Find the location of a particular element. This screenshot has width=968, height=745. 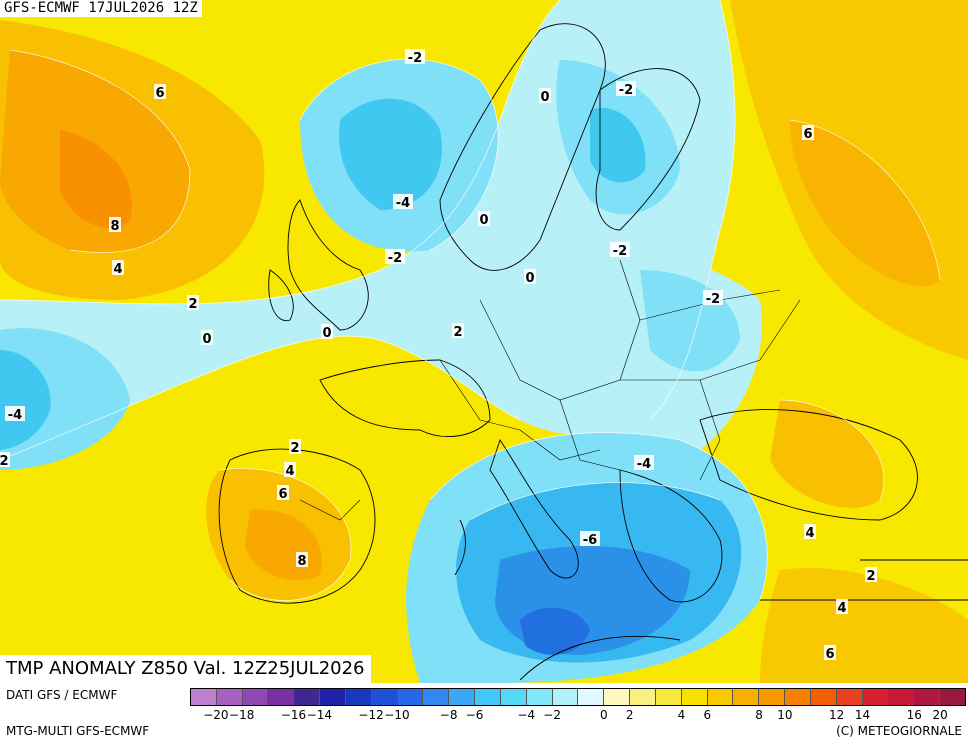

legend-tick-label: 12 is located at coordinates (837, 715).